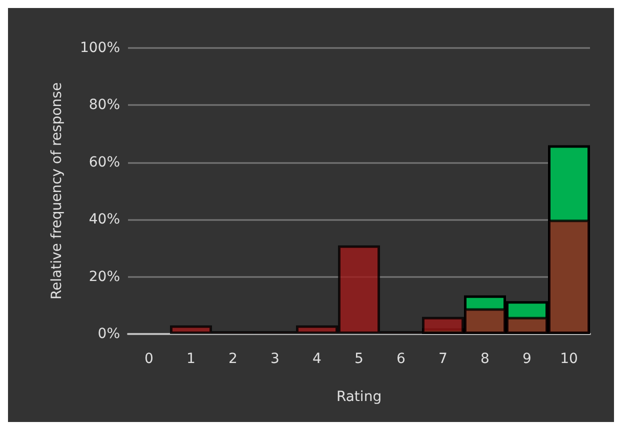 The image size is (622, 430). What do you see at coordinates (104, 220) in the screenshot?
I see `y-tick-label: 40%` at bounding box center [104, 220].